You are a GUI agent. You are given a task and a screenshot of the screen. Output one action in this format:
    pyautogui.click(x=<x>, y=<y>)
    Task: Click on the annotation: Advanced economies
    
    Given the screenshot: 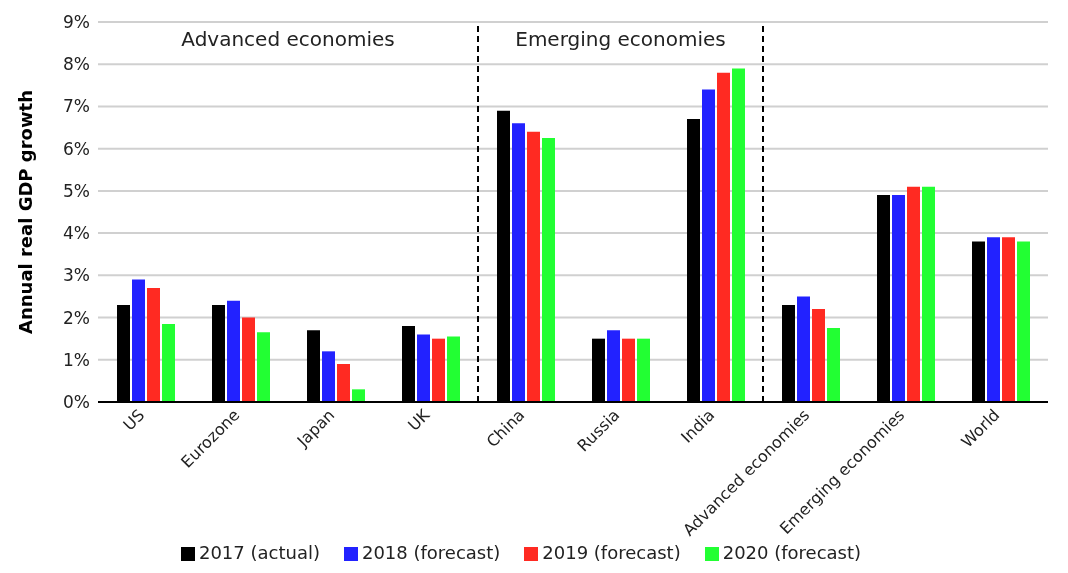 What is the action you would take?
    pyautogui.click(x=288, y=39)
    